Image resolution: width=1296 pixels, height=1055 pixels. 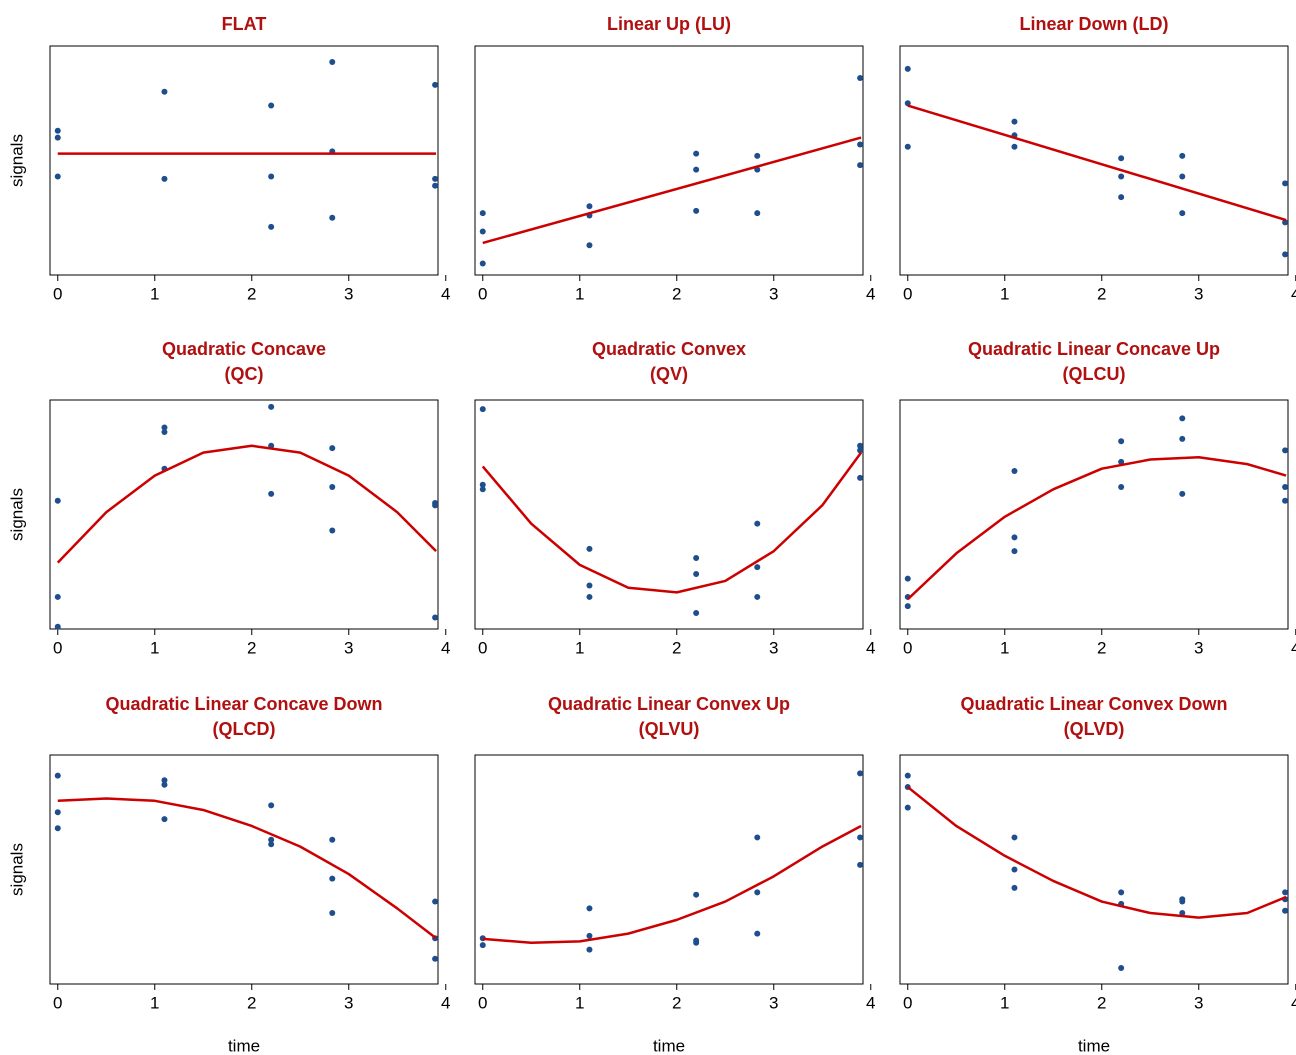 What do you see at coordinates (669, 24) in the screenshot?
I see `chart-title: Linear Up (LU)` at bounding box center [669, 24].